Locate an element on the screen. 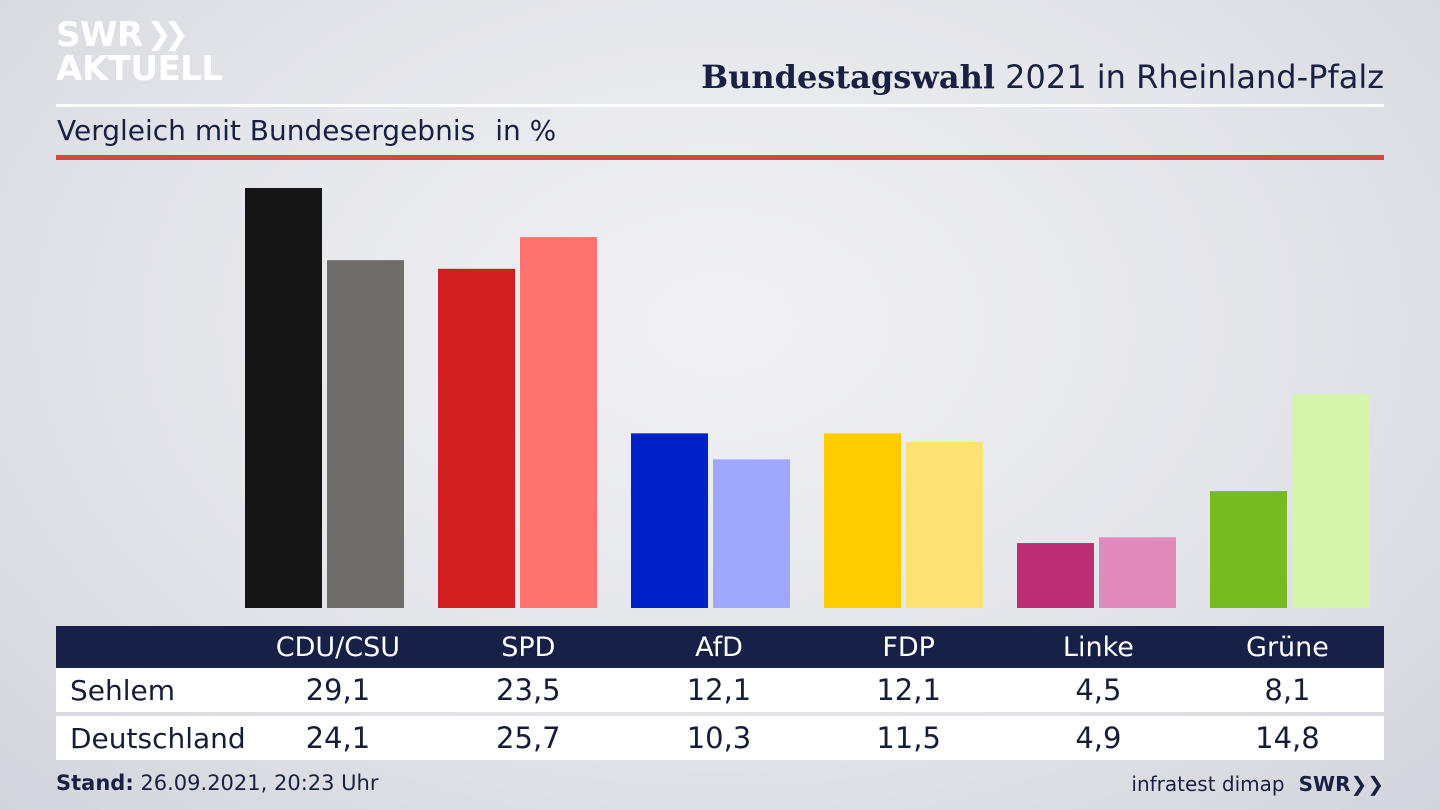 The image size is (1440, 810). subtitle-unit: in % is located at coordinates (526, 130).